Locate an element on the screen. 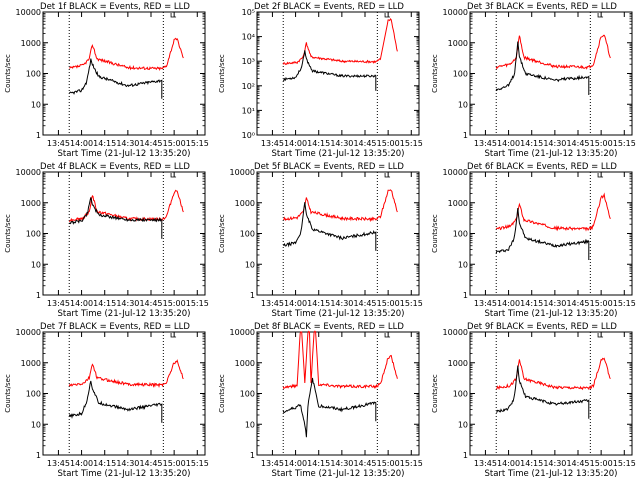 This screenshot has width=640, height=480. y-tick-label: 10¹ is located at coordinates (248, 110).